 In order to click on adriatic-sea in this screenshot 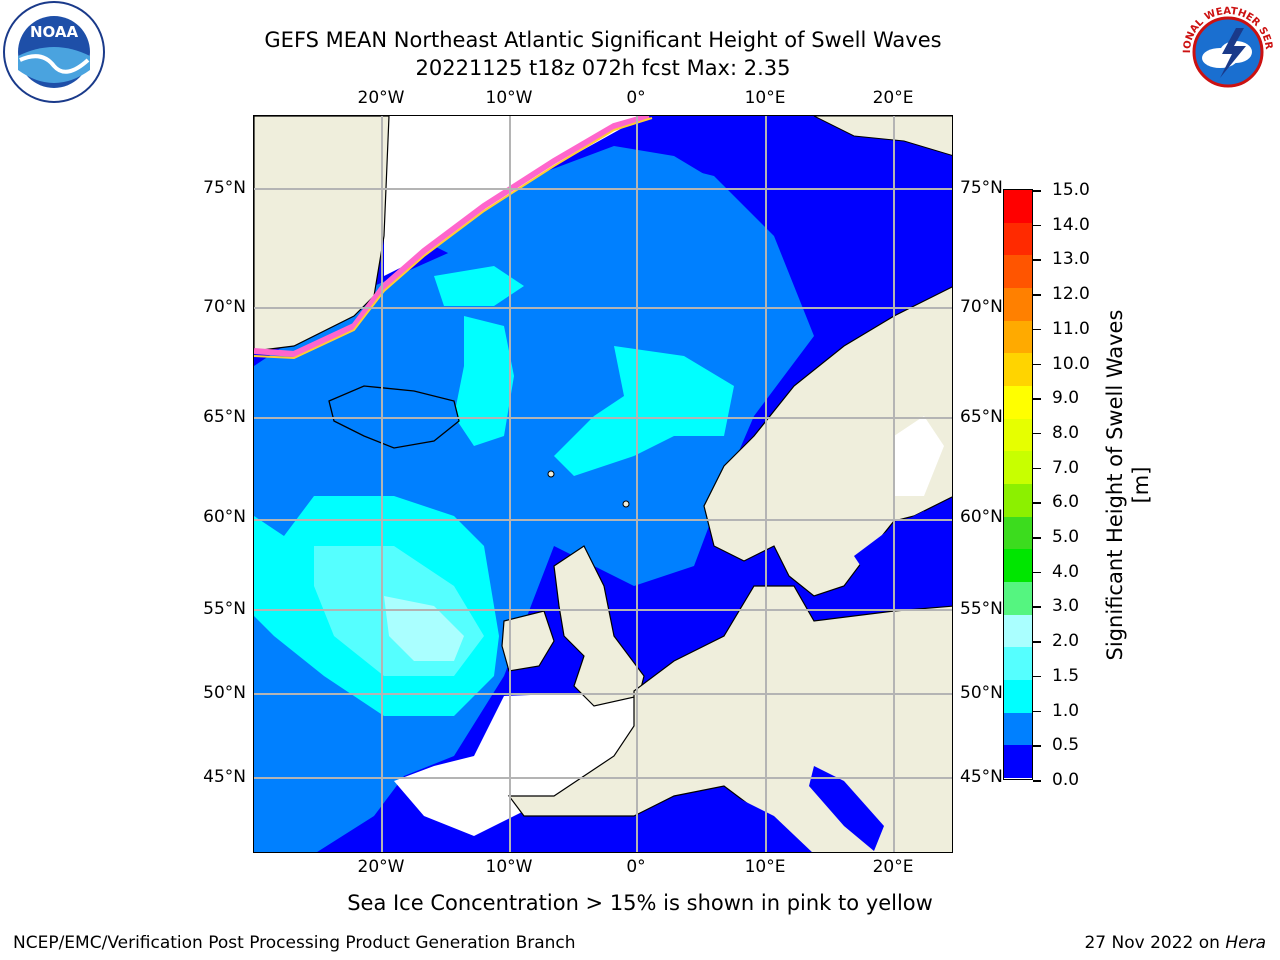, I will do `click(846, 808)`.